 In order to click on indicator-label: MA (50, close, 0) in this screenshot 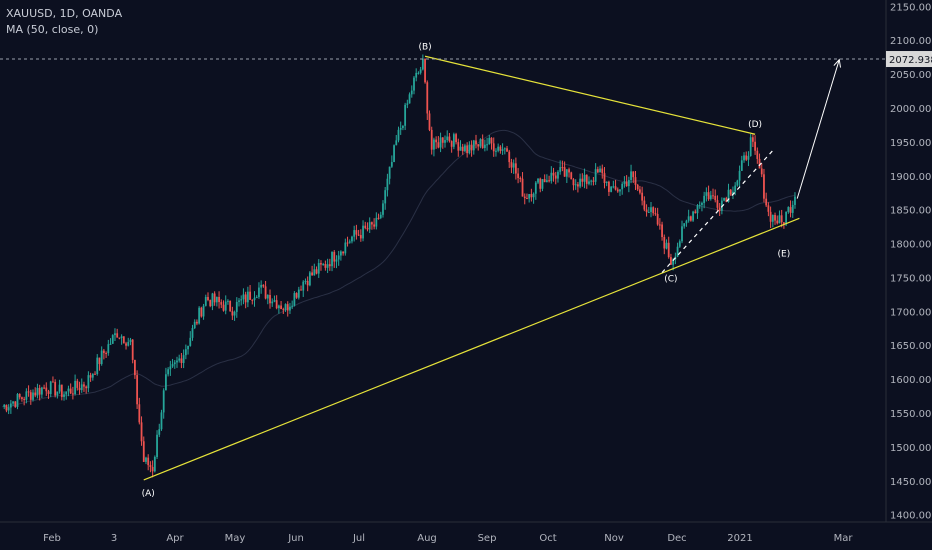, I will do `click(52, 29)`.